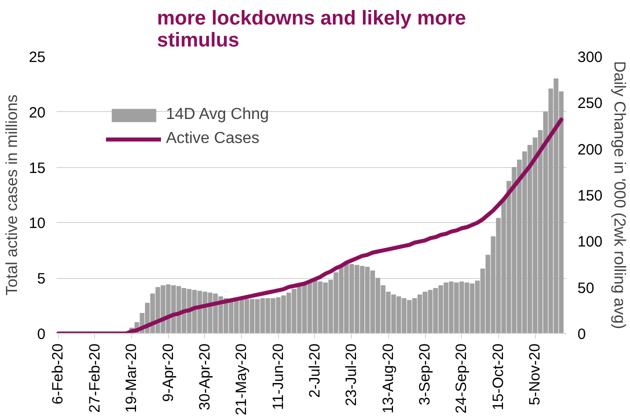  What do you see at coordinates (37, 57) in the screenshot?
I see `y-tick-label: 25` at bounding box center [37, 57].